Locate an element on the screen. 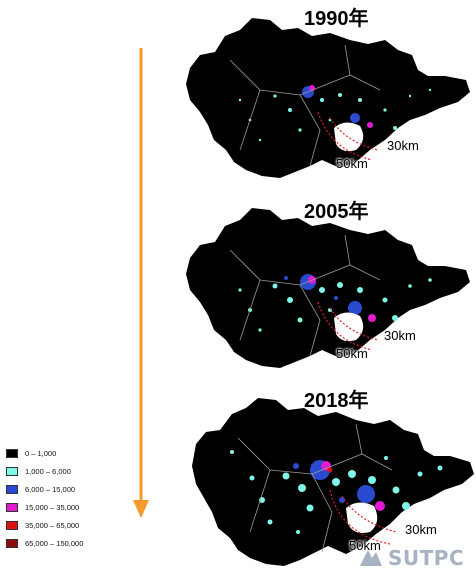 Image resolution: width=476 pixels, height=570 pixels. legend-item: 15,000 – 35,000 is located at coordinates (66, 507).